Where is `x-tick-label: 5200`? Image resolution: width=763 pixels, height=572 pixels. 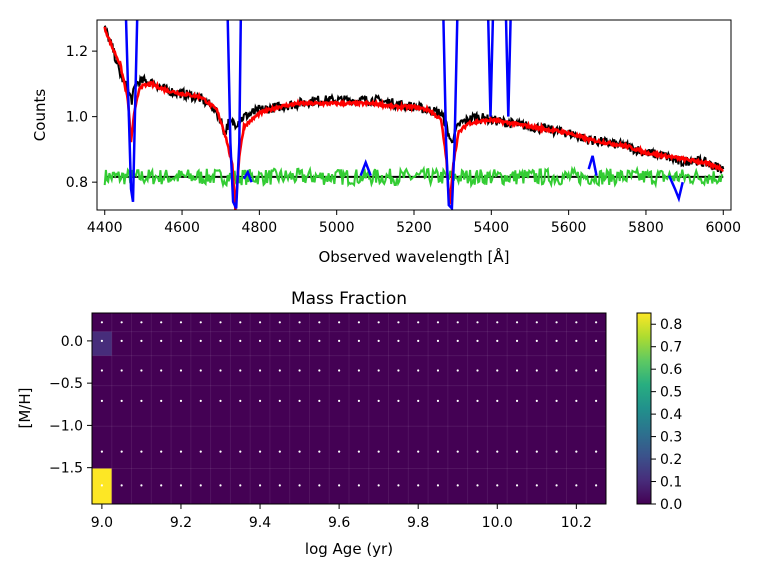 x-tick-label: 5200 is located at coordinates (414, 228).